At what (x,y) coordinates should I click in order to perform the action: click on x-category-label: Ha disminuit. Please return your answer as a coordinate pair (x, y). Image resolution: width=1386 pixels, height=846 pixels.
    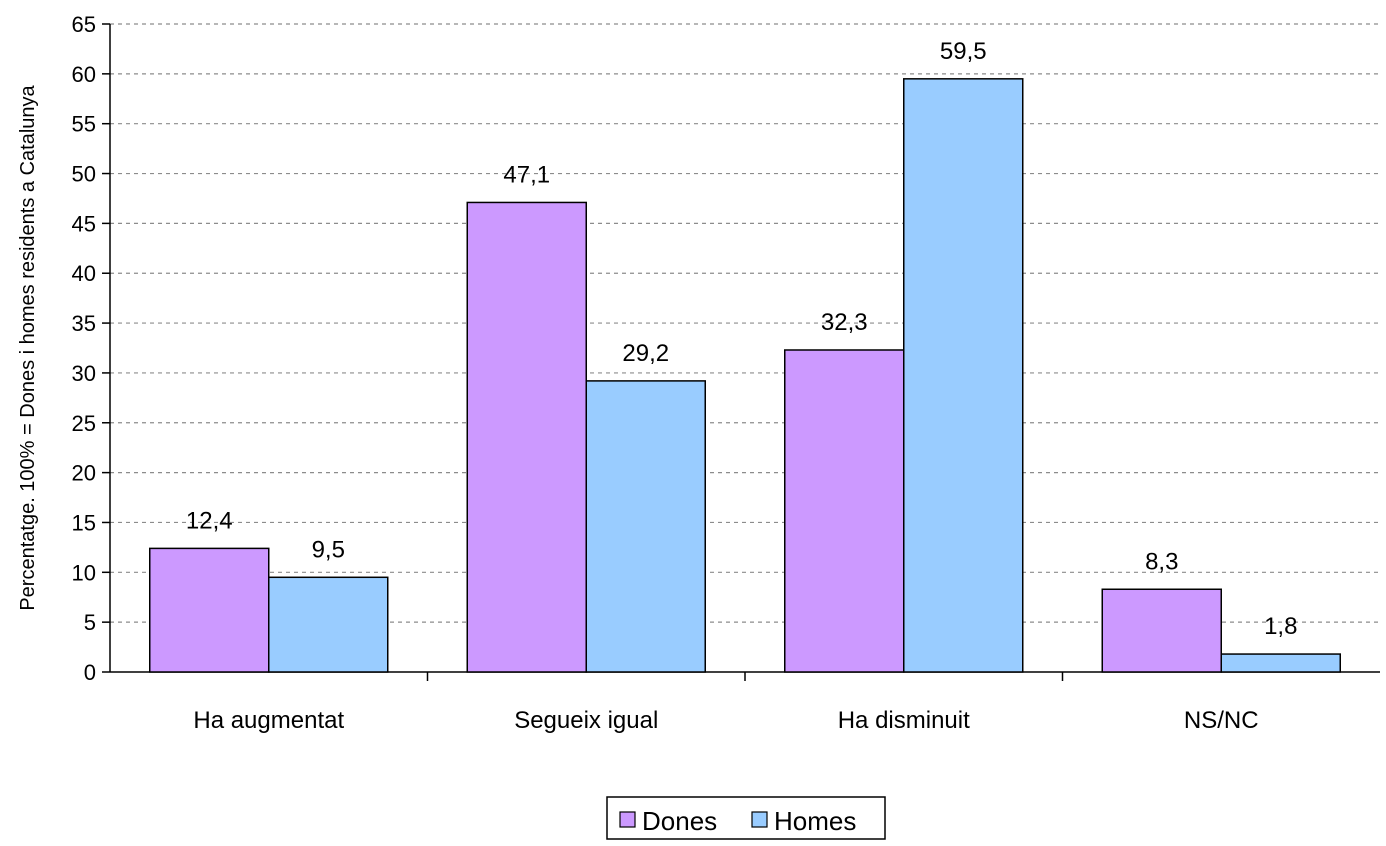
    Looking at the image, I should click on (904, 720).